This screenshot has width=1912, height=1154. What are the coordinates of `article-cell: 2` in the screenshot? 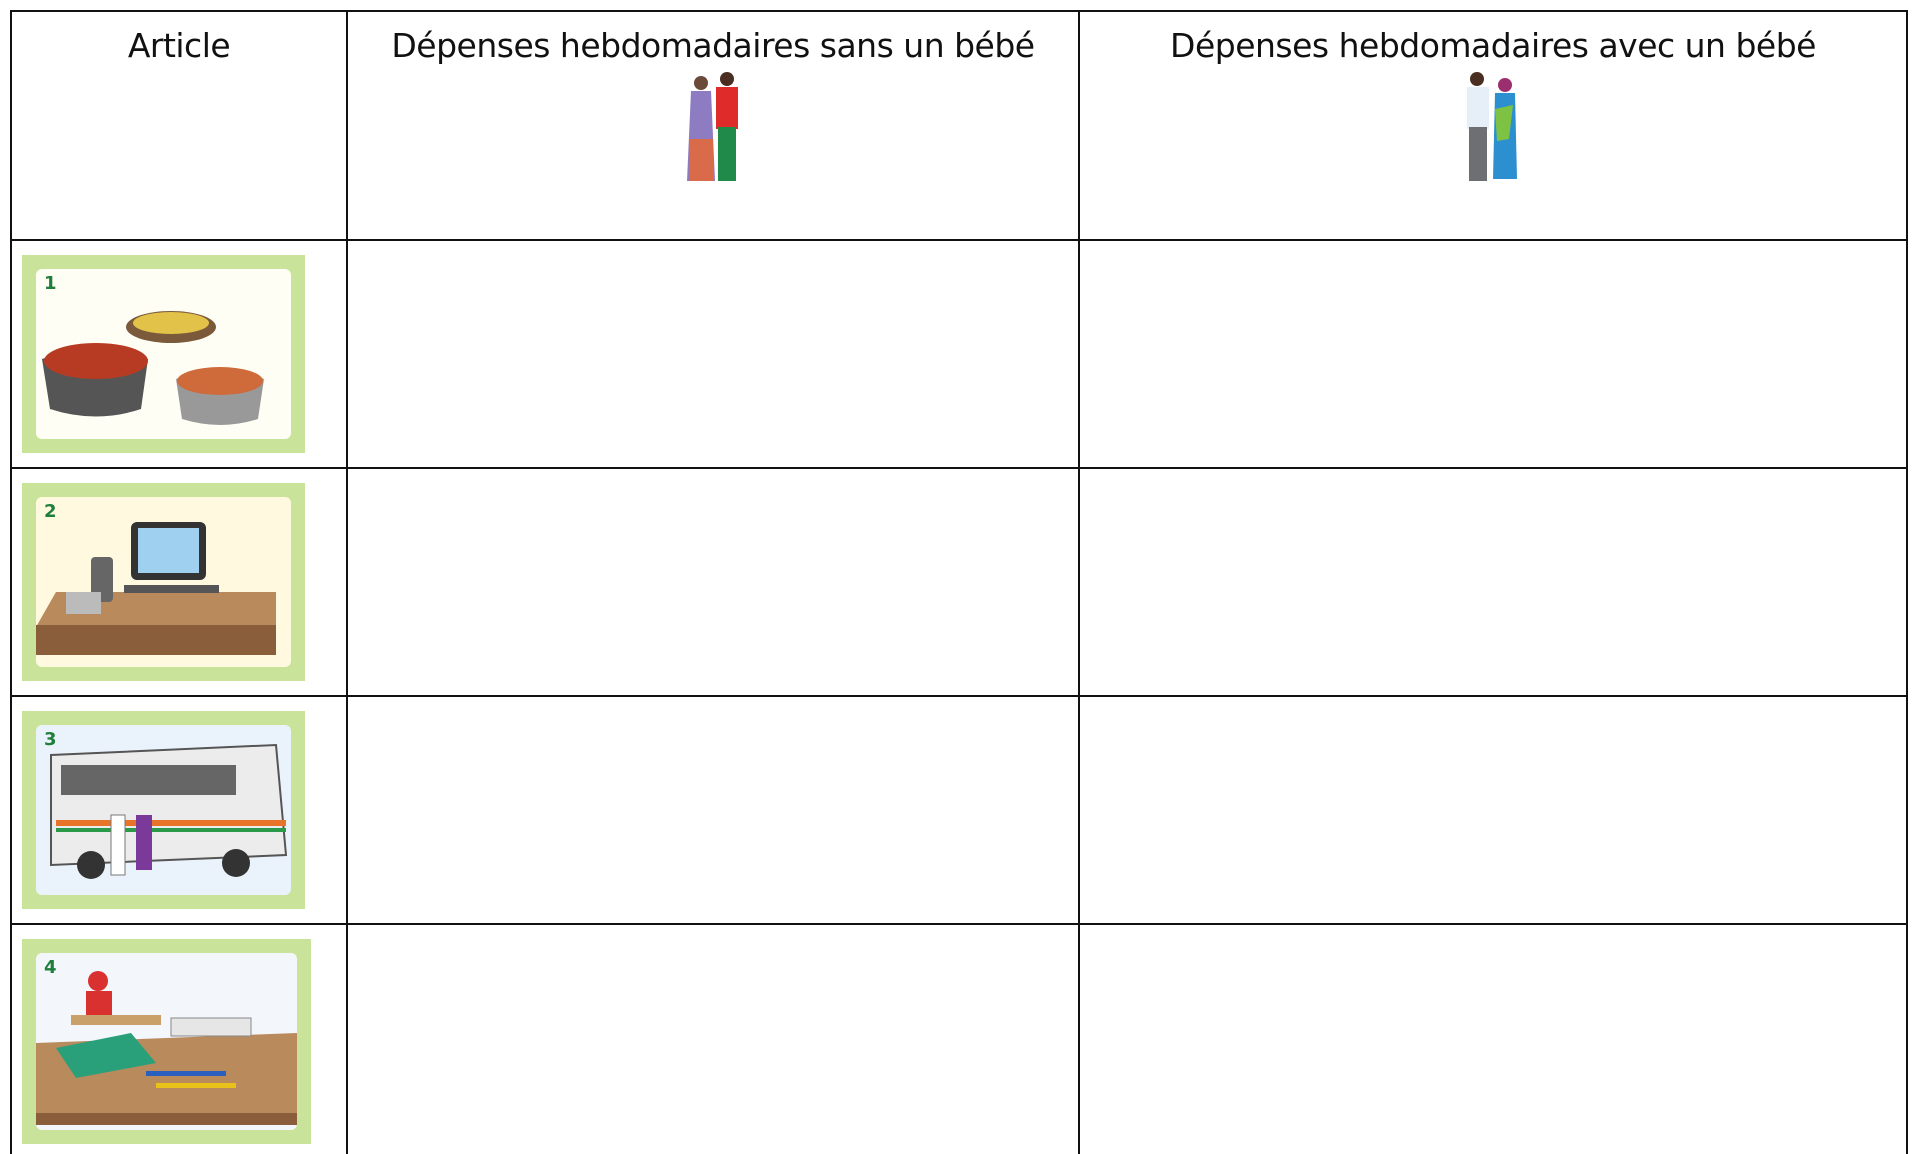 It's located at (179, 582).